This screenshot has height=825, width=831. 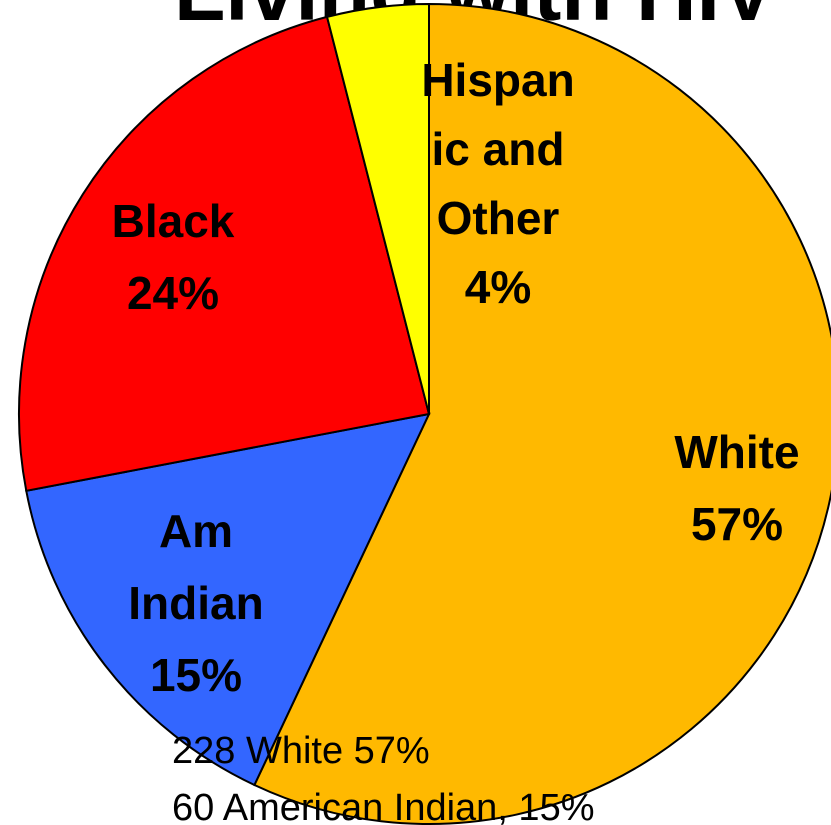 What do you see at coordinates (383, 806) in the screenshot?
I see `annotation-american-indian: 60 American Indian, 15%` at bounding box center [383, 806].